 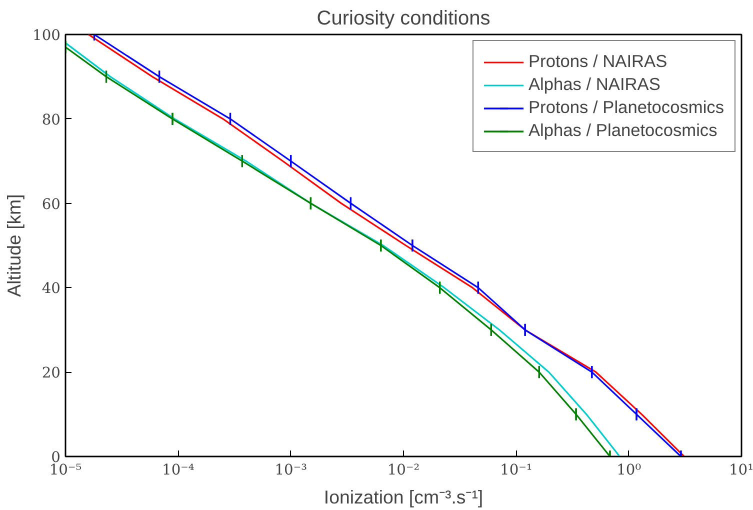 What do you see at coordinates (291, 470) in the screenshot?
I see `x-tick-label: 10⁻³` at bounding box center [291, 470].